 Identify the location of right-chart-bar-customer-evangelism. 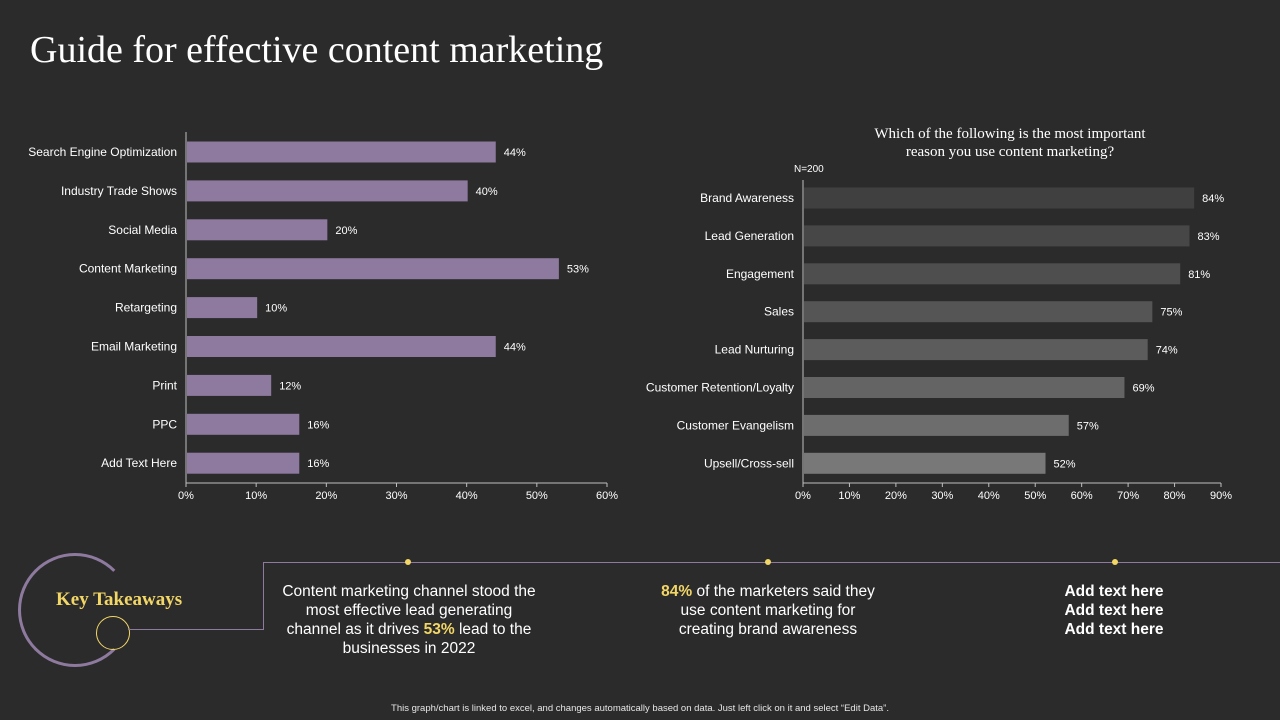
(936, 425).